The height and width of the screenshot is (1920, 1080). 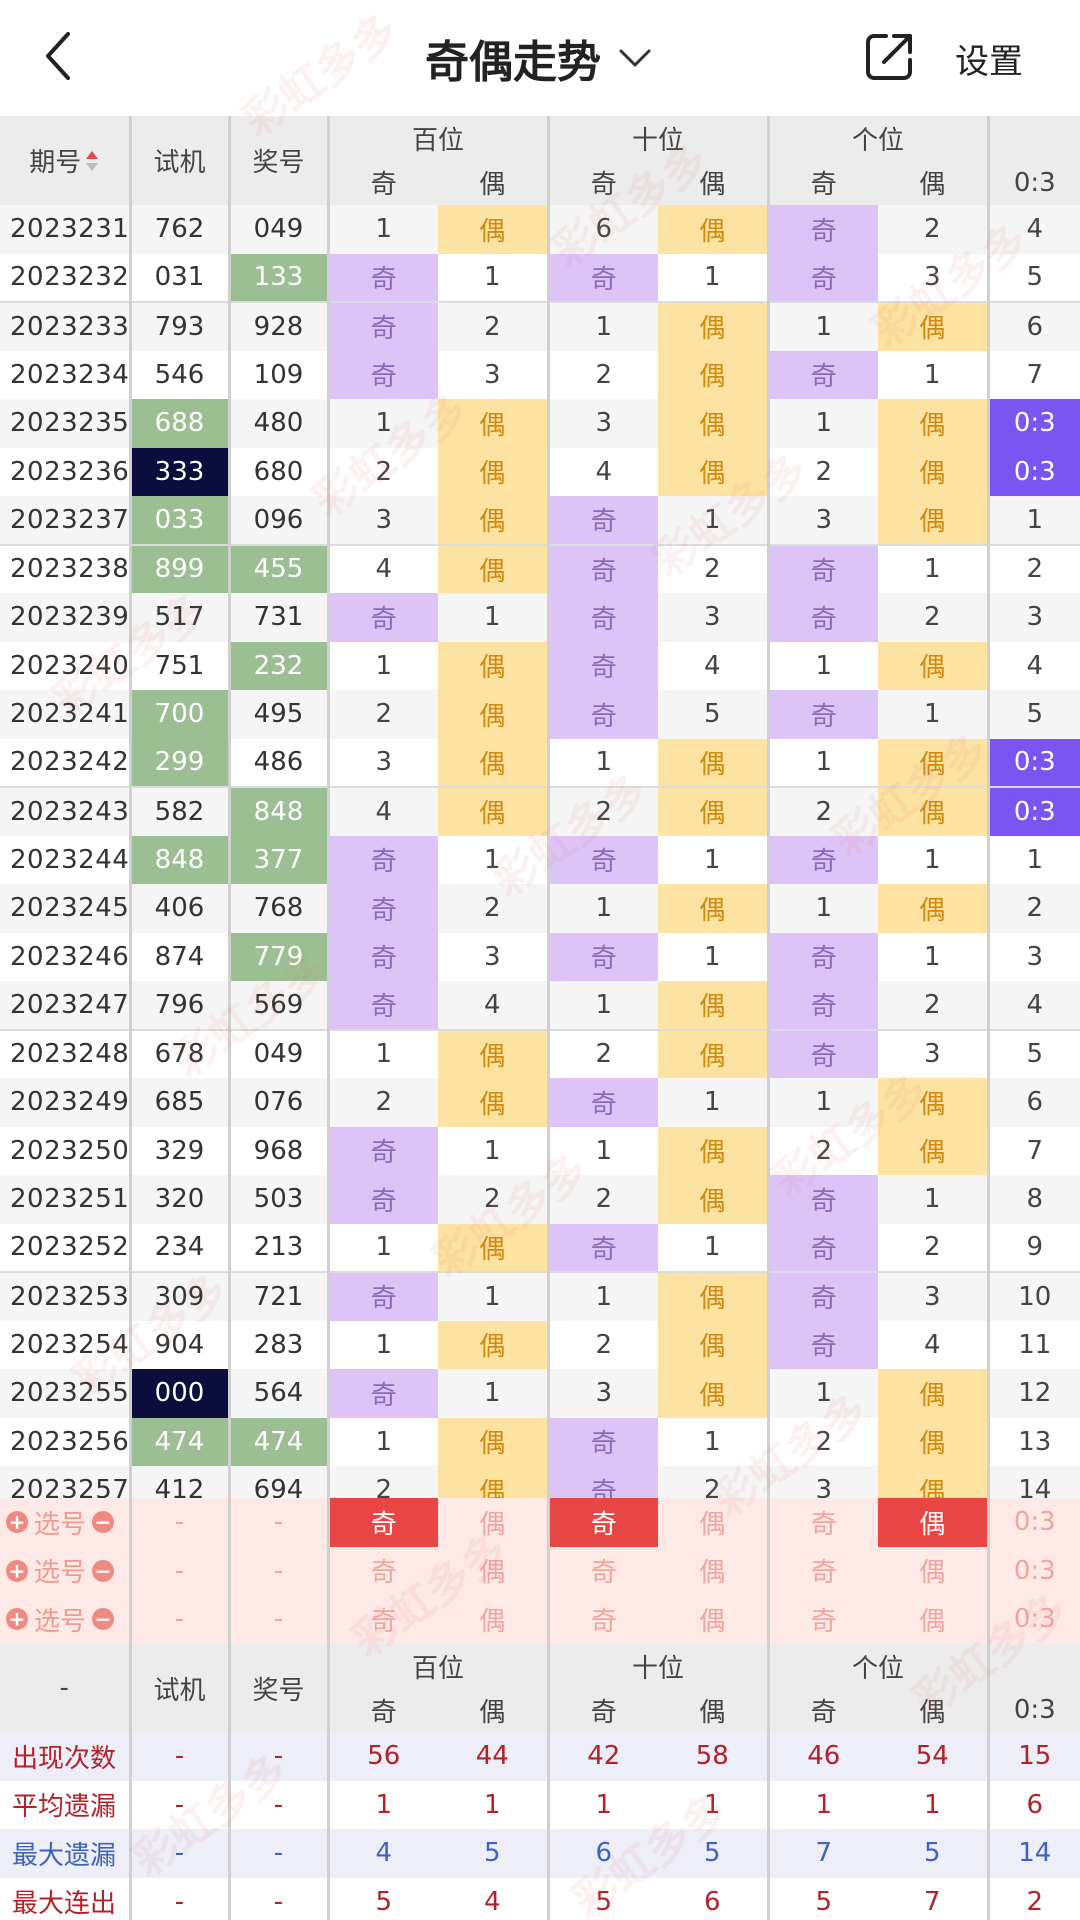 I want to click on stats-tens-header: 十位, so click(x=657, y=1666).